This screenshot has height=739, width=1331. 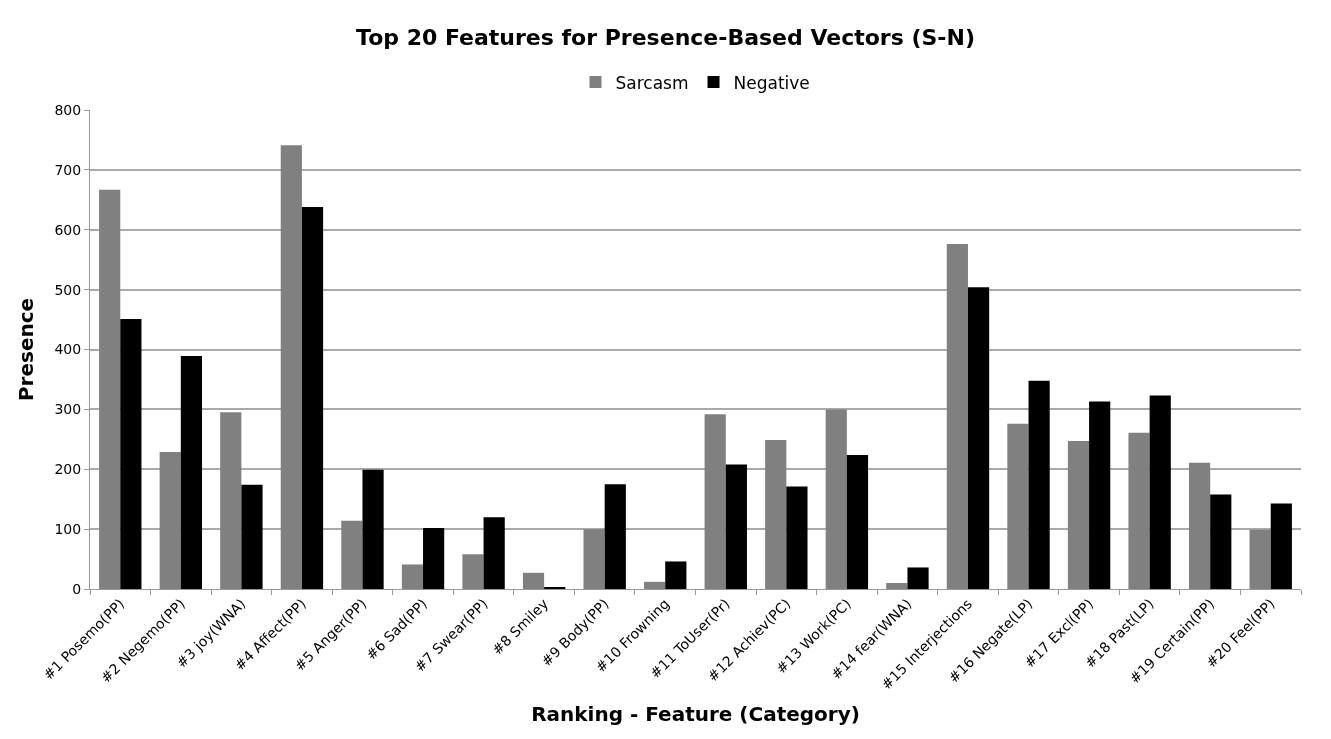 I want to click on legend-label: Sarcasm, so click(x=652, y=82).